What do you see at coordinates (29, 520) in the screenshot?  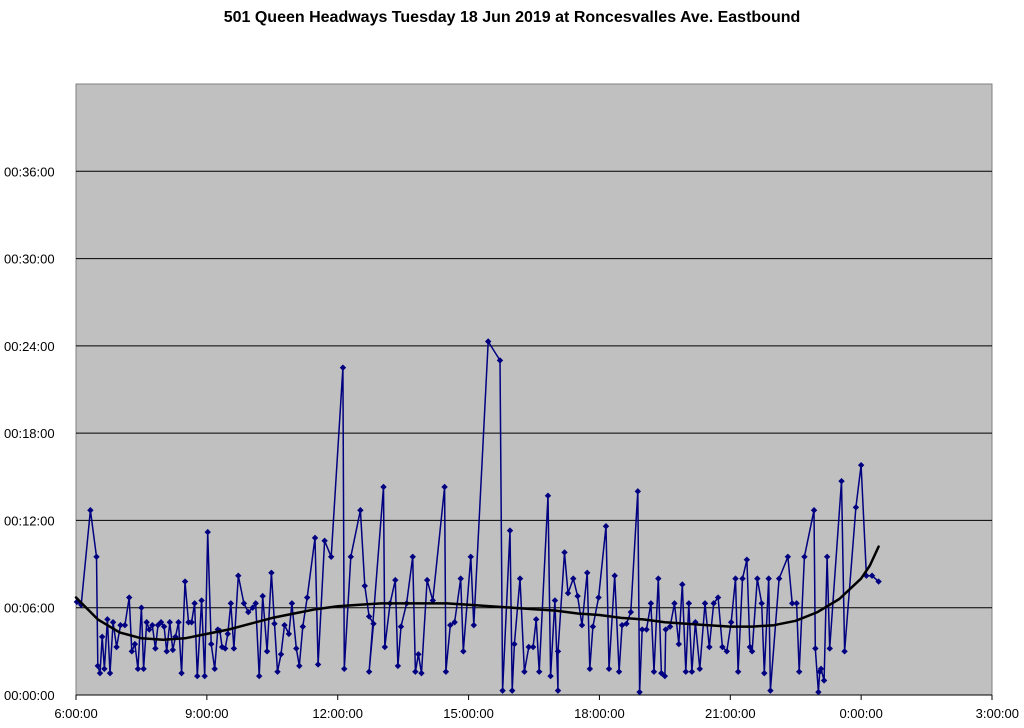 I see `y-tick-label: 00:12:00` at bounding box center [29, 520].